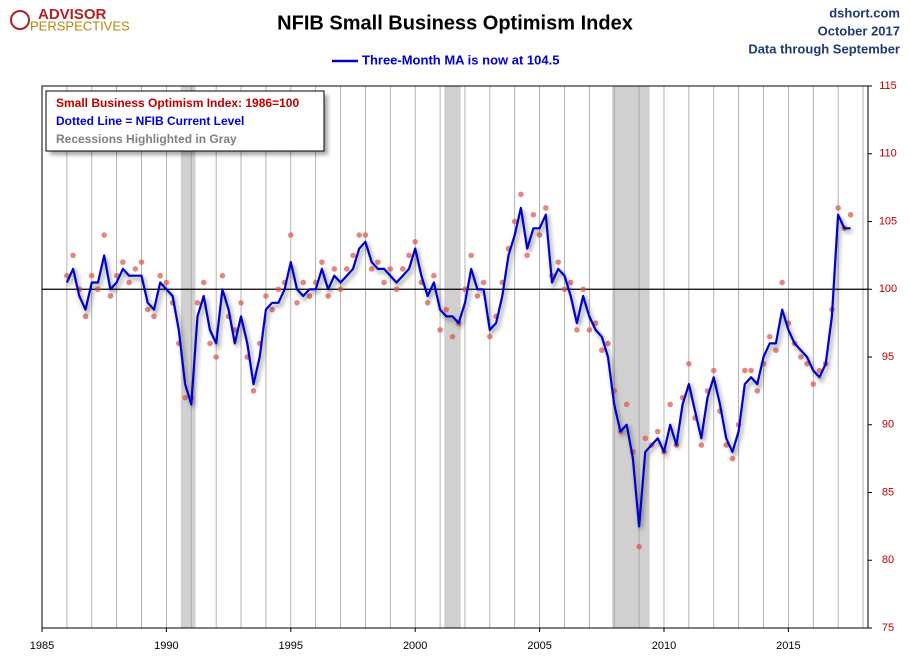  What do you see at coordinates (824, 48) in the screenshot?
I see `source: Data through September` at bounding box center [824, 48].